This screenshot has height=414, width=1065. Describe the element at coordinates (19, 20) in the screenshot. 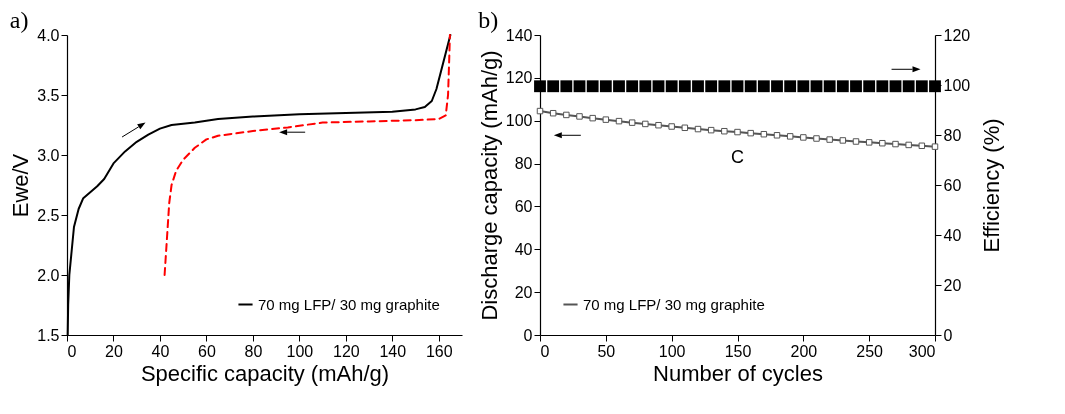

I see `chart-title: a)` at that location.